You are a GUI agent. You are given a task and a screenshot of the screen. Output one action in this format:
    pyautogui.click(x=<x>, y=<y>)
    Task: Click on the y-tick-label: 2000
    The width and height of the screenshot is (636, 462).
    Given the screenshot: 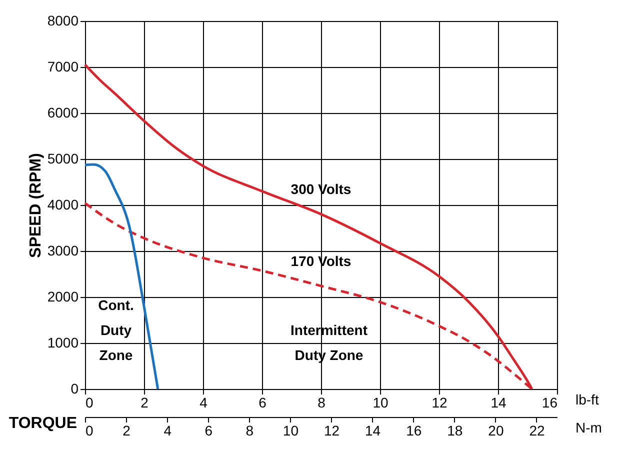 What is the action you would take?
    pyautogui.click(x=63, y=296)
    